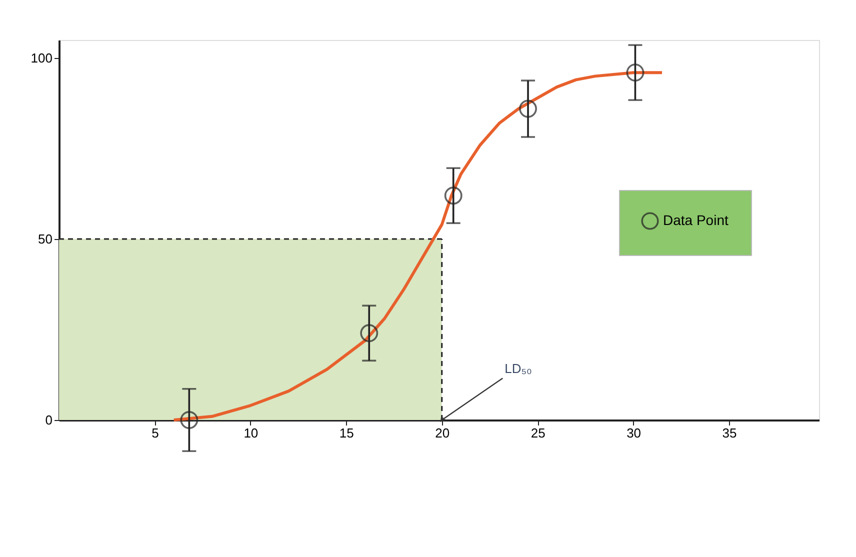 This screenshot has height=557, width=856. Describe the element at coordinates (634, 433) in the screenshot. I see `x-tick-label: 30` at that location.